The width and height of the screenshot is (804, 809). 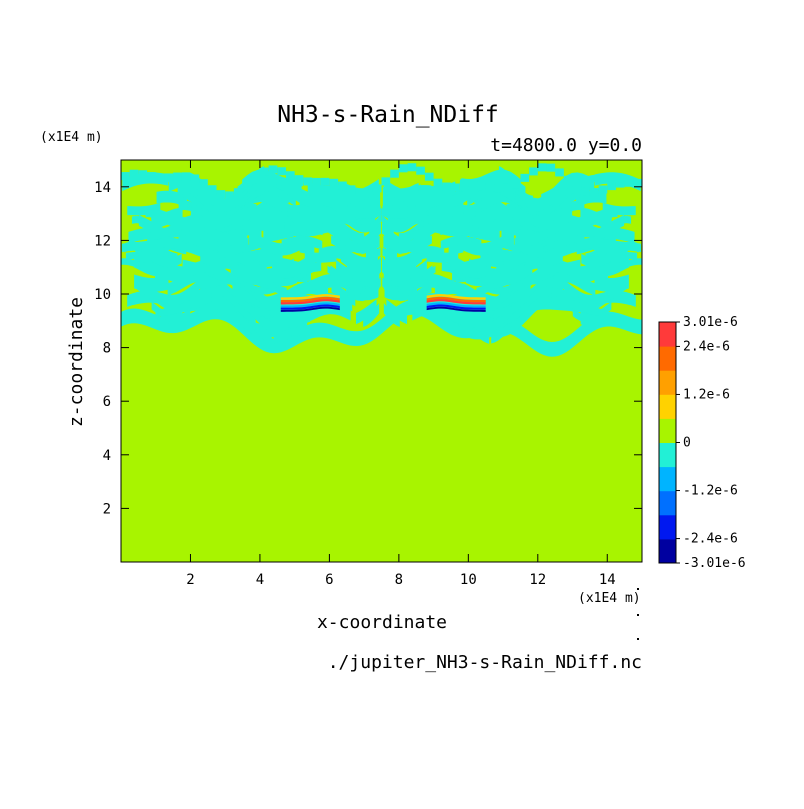 What do you see at coordinates (566, 145) in the screenshot?
I see `chart-subtitle: t=4800.0 y=0.0` at bounding box center [566, 145].